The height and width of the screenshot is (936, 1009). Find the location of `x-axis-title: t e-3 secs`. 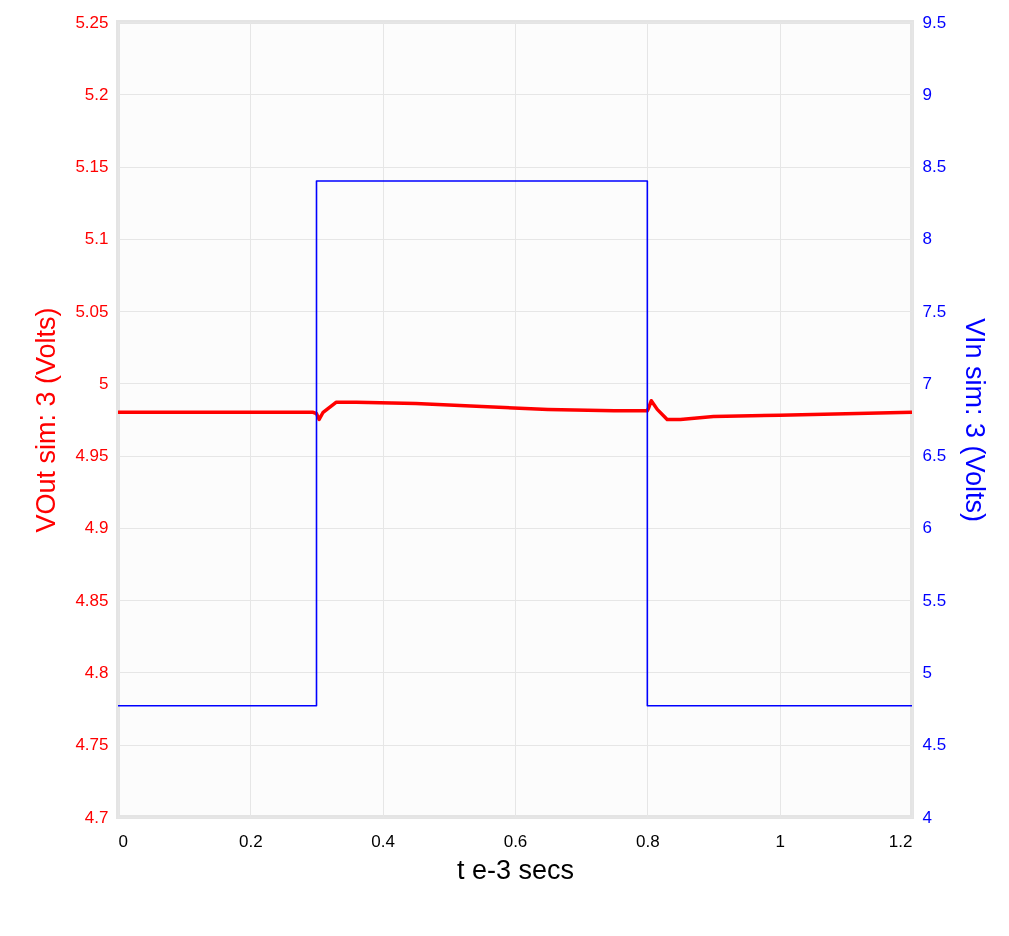

x-axis-title: t e-3 secs is located at coordinates (515, 869).